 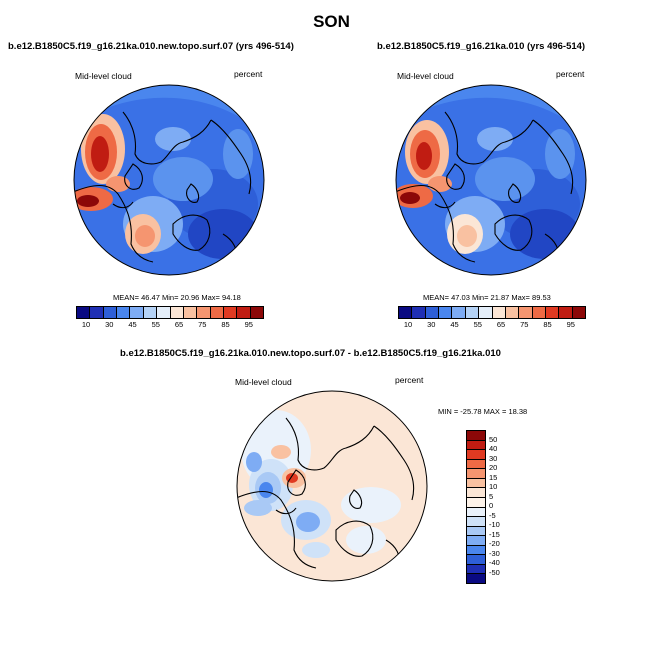 What do you see at coordinates (177, 297) in the screenshot?
I see `left-stats: MEAN= 46.47 Min= 20.96 Max= 94.18` at bounding box center [177, 297].